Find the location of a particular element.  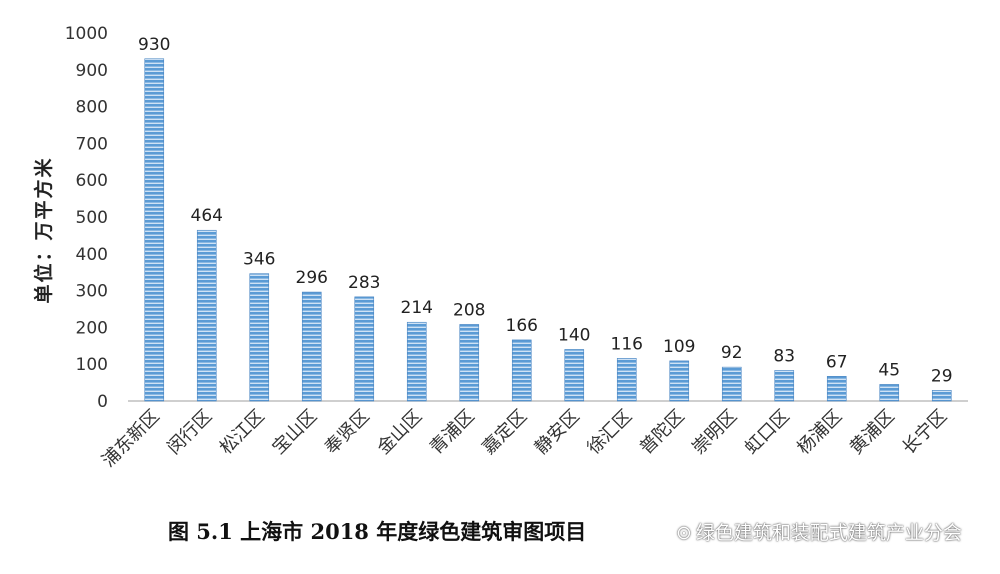

x-tick-label: 松江区 is located at coordinates (242, 432).